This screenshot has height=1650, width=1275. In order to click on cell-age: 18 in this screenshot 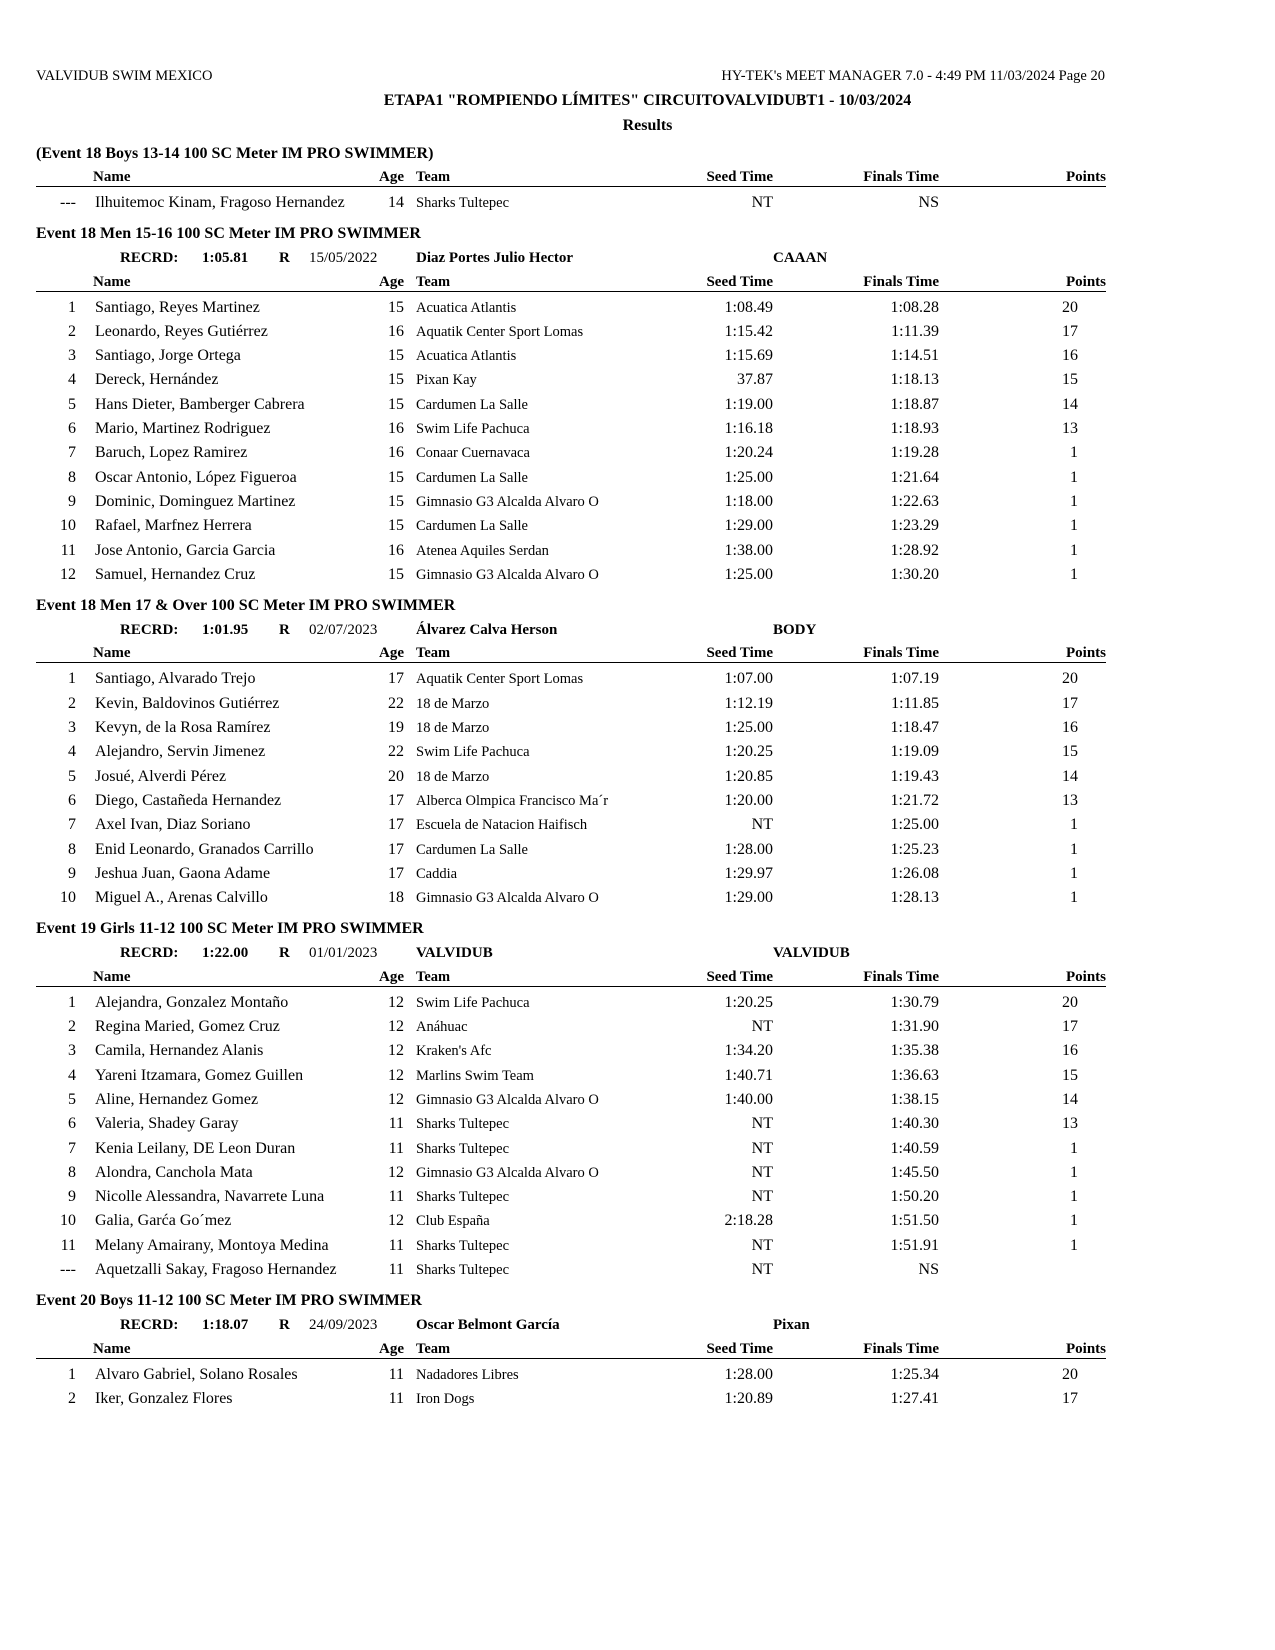, I will do `click(396, 898)`.